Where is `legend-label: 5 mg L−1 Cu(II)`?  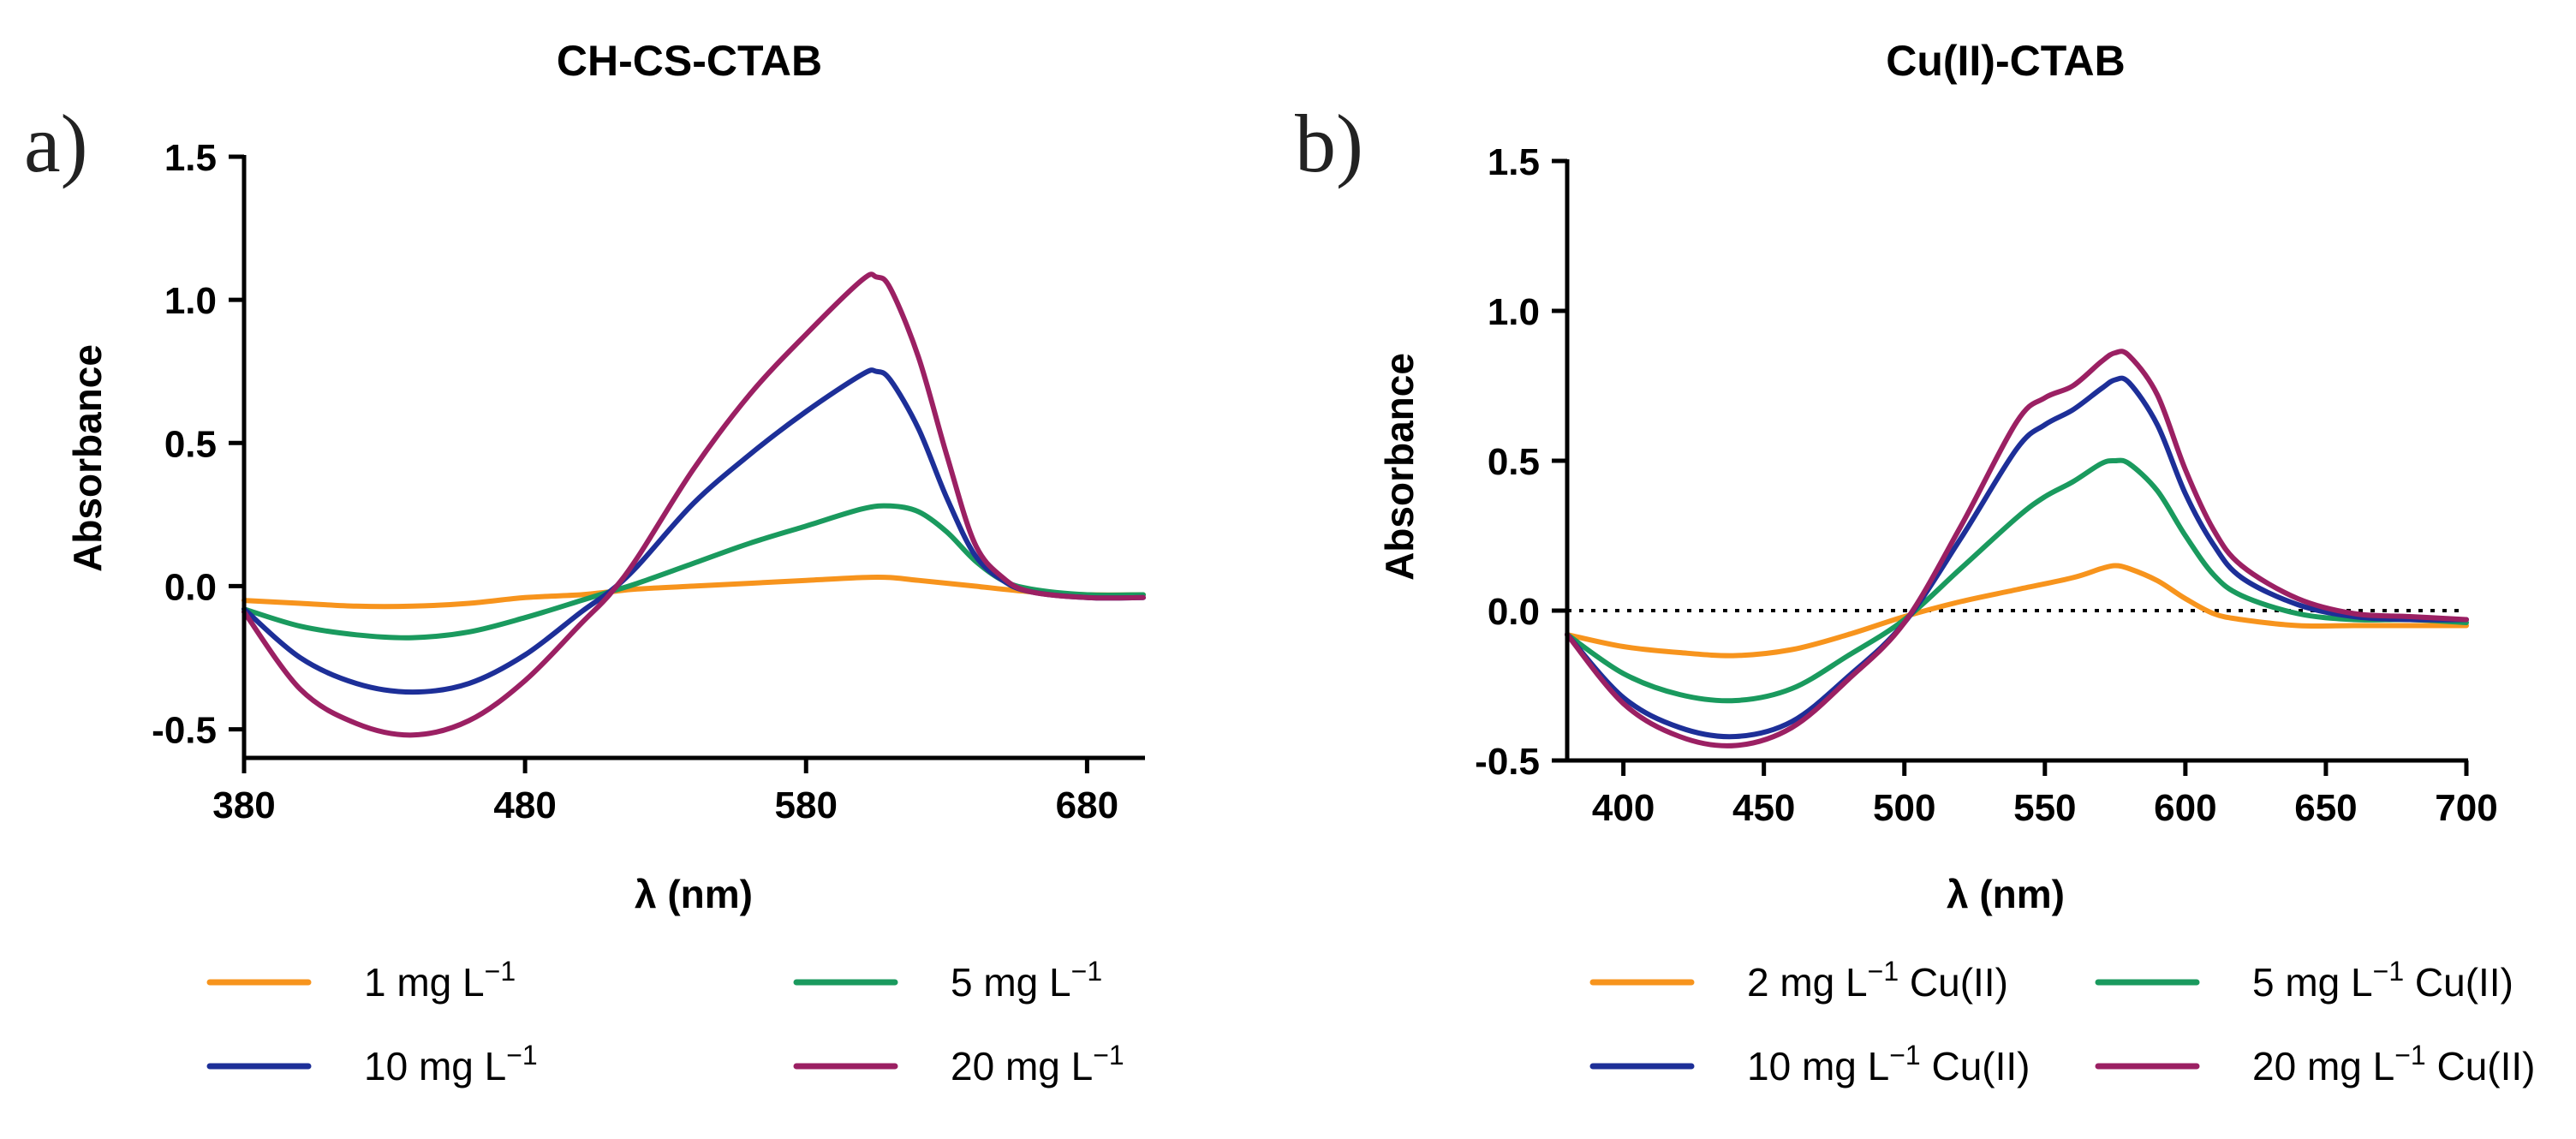
legend-label: 5 mg L−1 Cu(II) is located at coordinates (2382, 980).